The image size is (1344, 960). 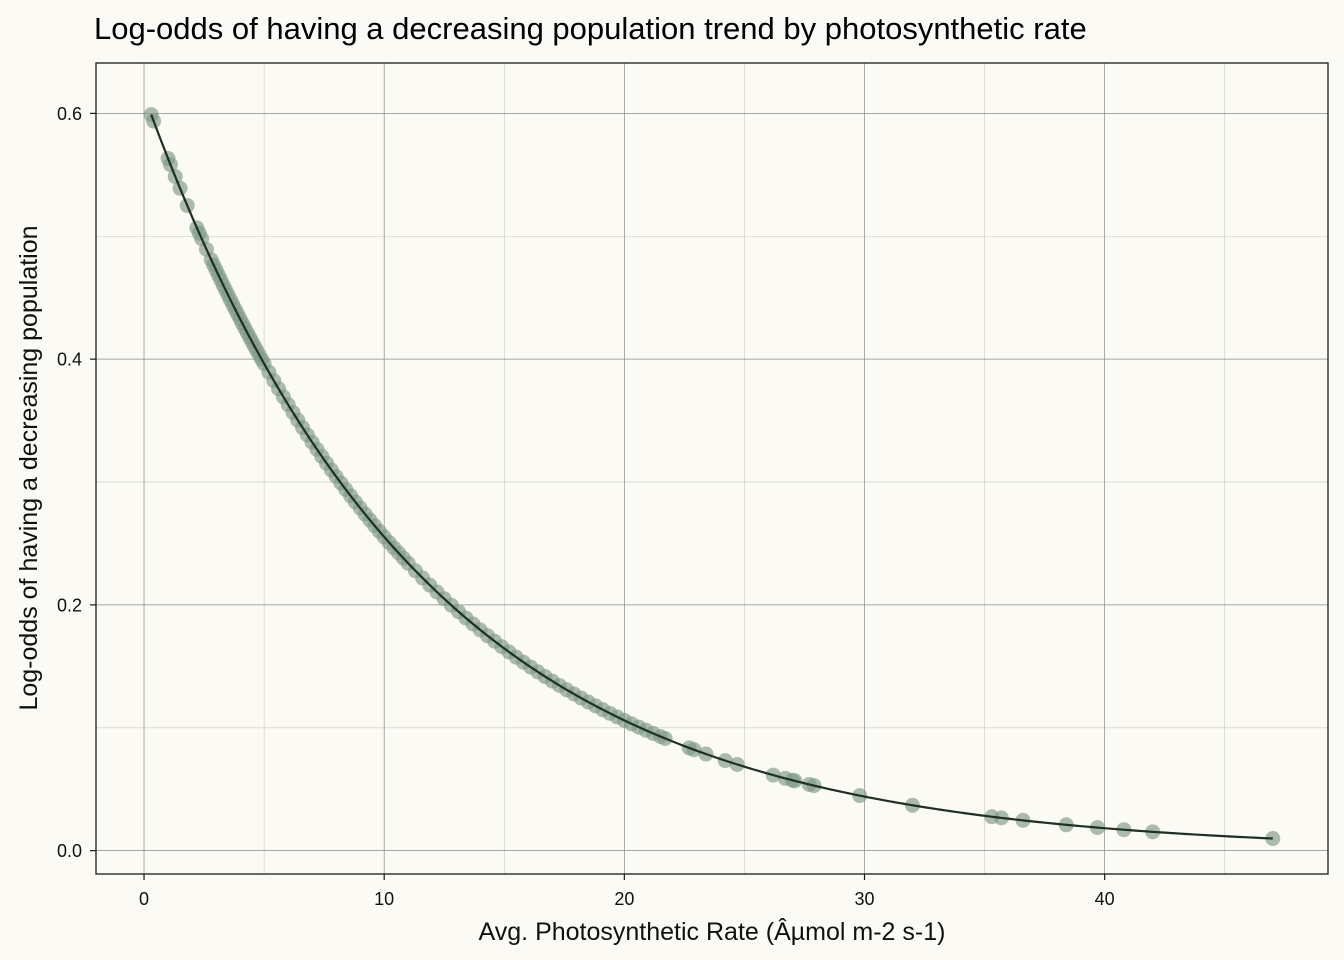 I want to click on y-axis-ticks: 0.0 0.2 0.4 0.6, so click(x=76, y=482).